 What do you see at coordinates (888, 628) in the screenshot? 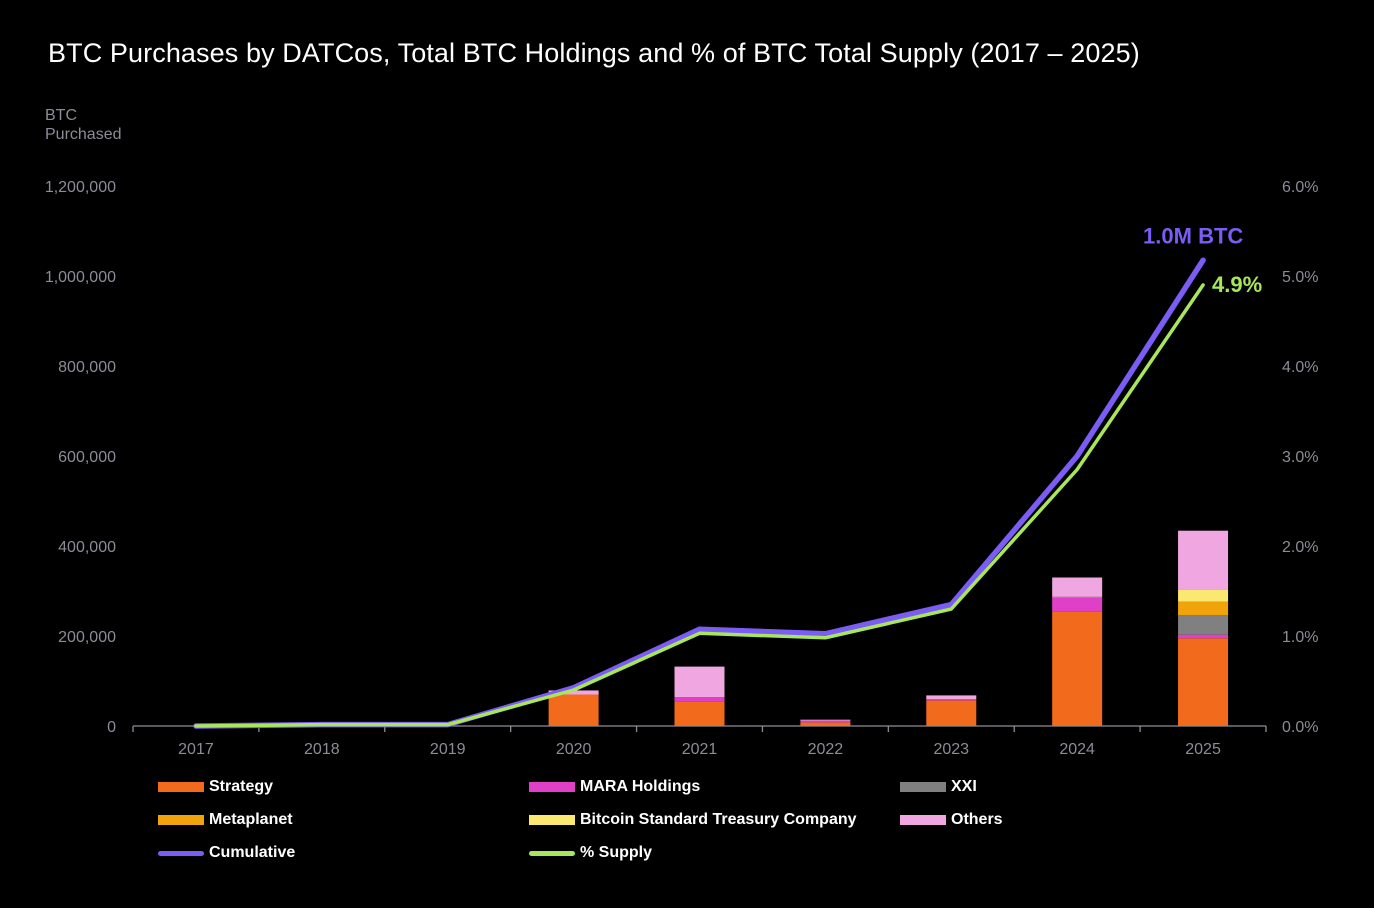
I see `bar-series` at bounding box center [888, 628].